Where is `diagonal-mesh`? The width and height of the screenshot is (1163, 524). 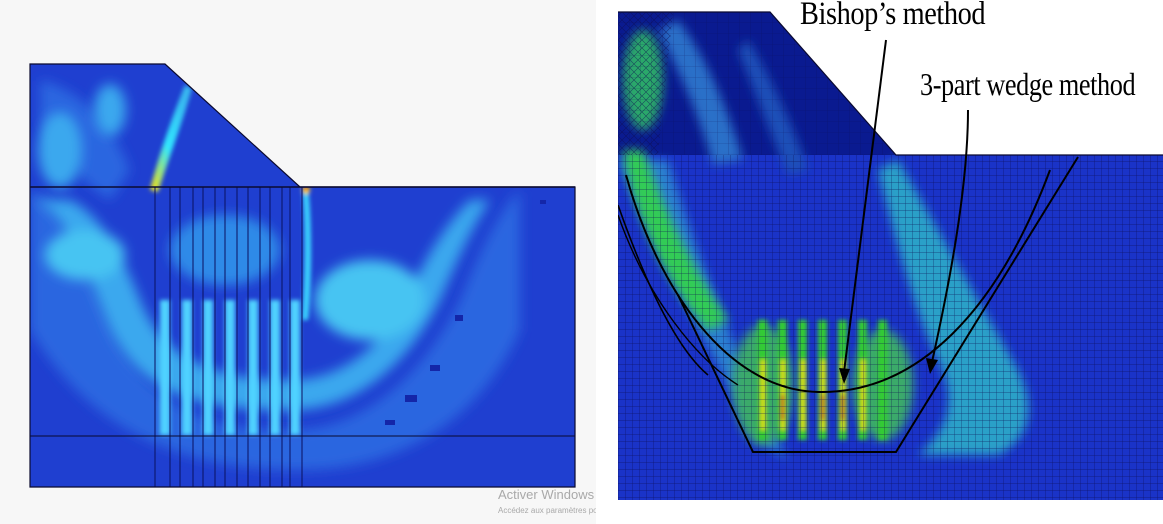
diagonal-mesh is located at coordinates (645, 83).